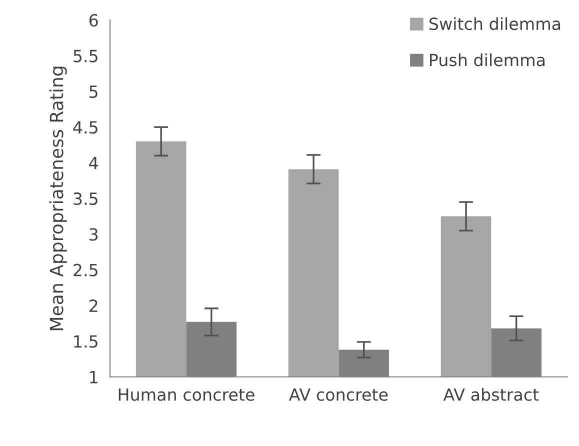 The image size is (579, 446). Describe the element at coordinates (86, 341) in the screenshot. I see `y-tick-label: 1.5` at that location.